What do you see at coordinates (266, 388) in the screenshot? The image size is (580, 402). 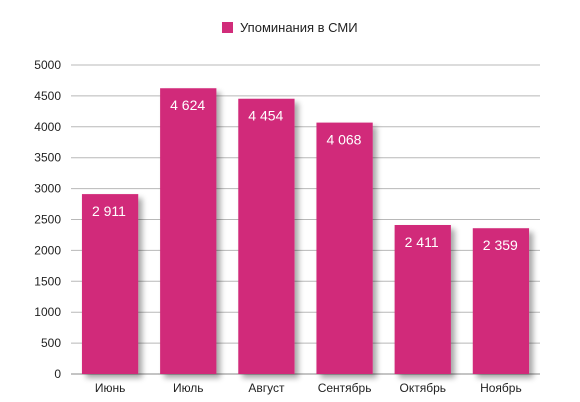 I see `x-tick-label: Август` at bounding box center [266, 388].